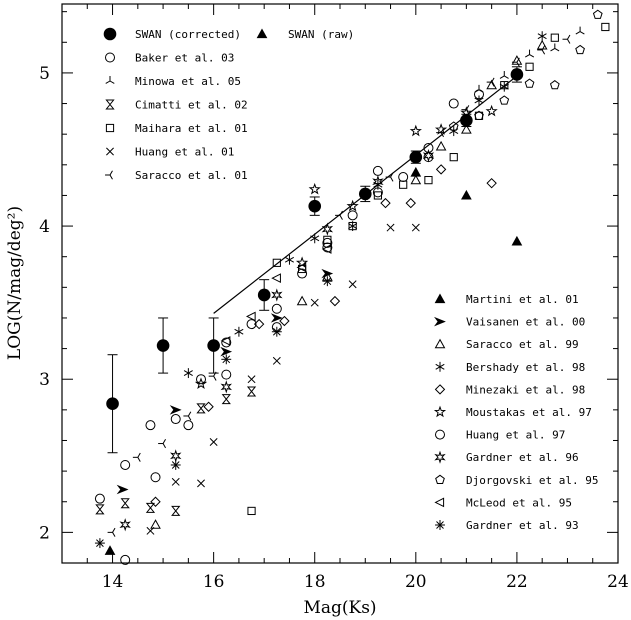  I want to click on legend-label: Bershady et al. 98, so click(525, 367).